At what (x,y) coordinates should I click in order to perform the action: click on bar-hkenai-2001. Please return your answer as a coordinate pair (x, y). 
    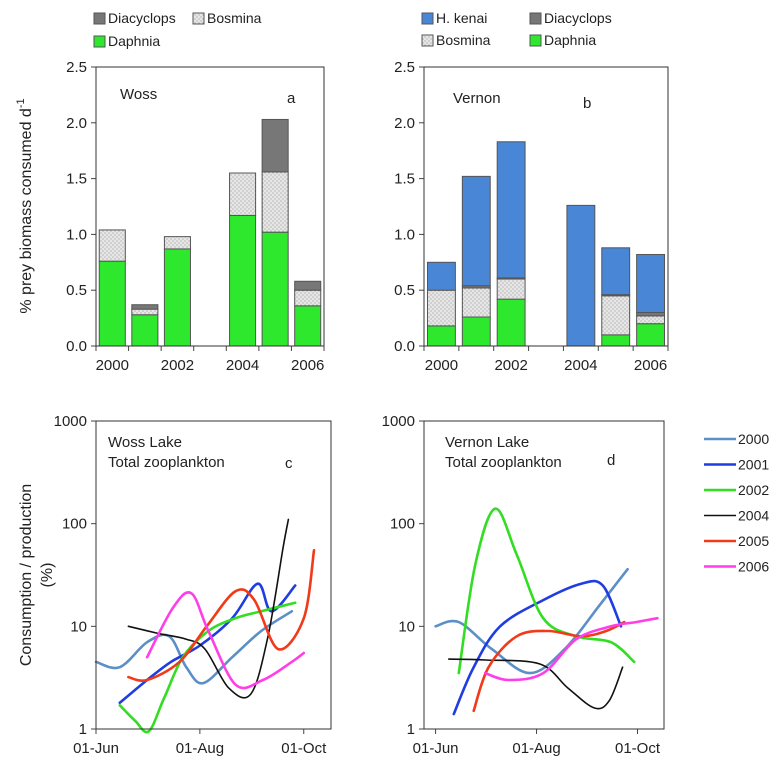
    Looking at the image, I should click on (476, 231).